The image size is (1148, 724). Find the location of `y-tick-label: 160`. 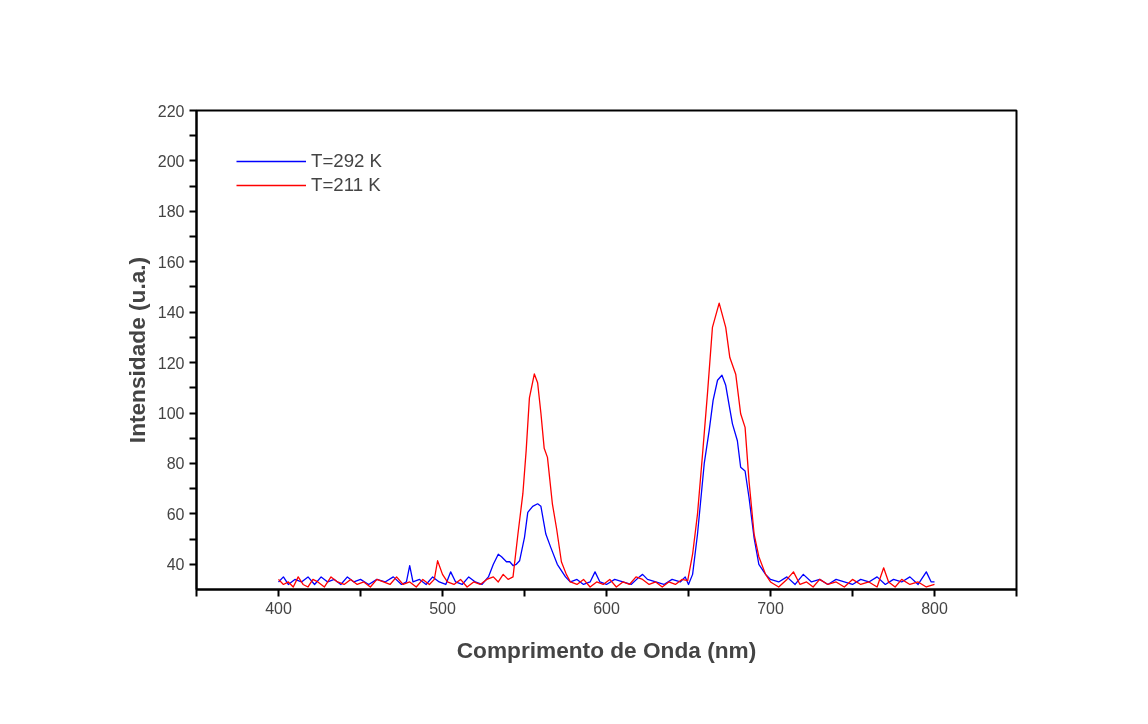

y-tick-label: 160 is located at coordinates (171, 262).